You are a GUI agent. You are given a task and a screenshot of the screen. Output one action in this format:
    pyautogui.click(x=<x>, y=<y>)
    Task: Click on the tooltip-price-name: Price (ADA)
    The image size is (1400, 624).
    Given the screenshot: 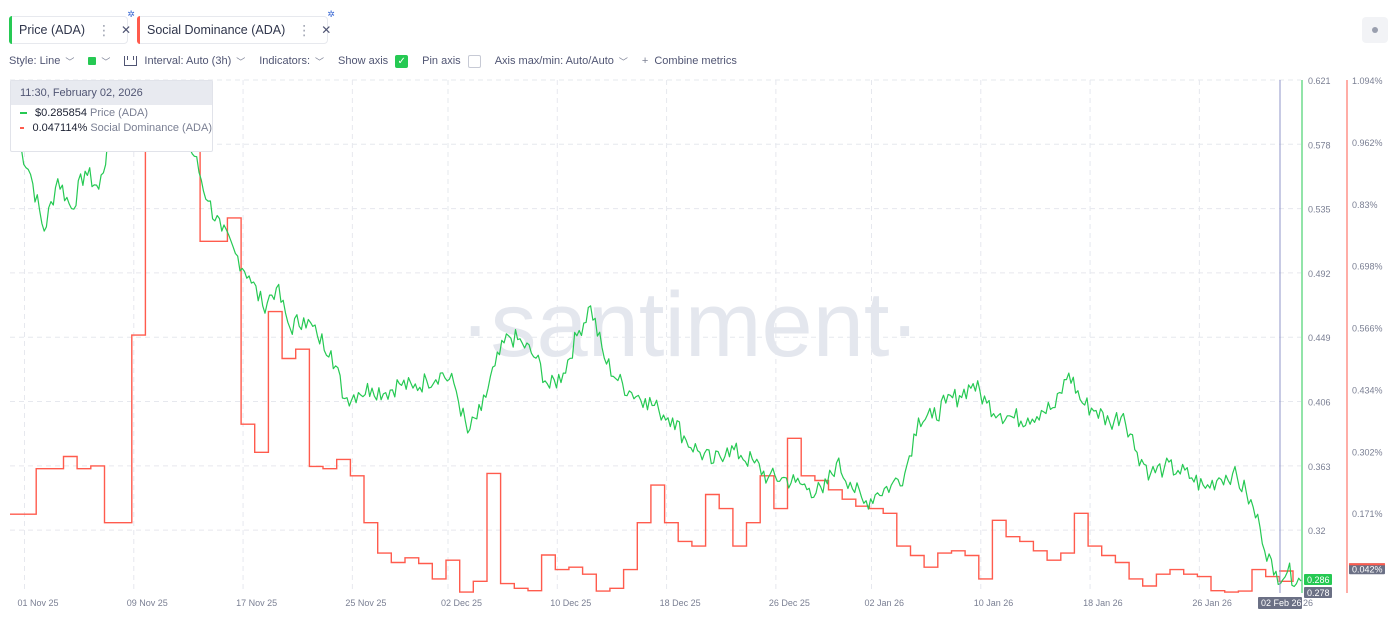 What is the action you would take?
    pyautogui.click(x=119, y=112)
    